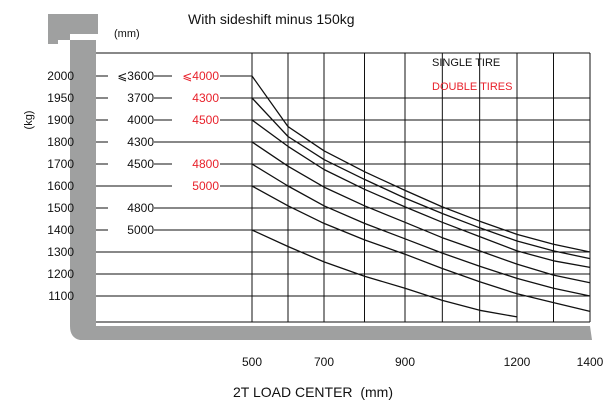 The height and width of the screenshot is (408, 607). I want to click on single-tire-height: 5000, so click(140, 230).